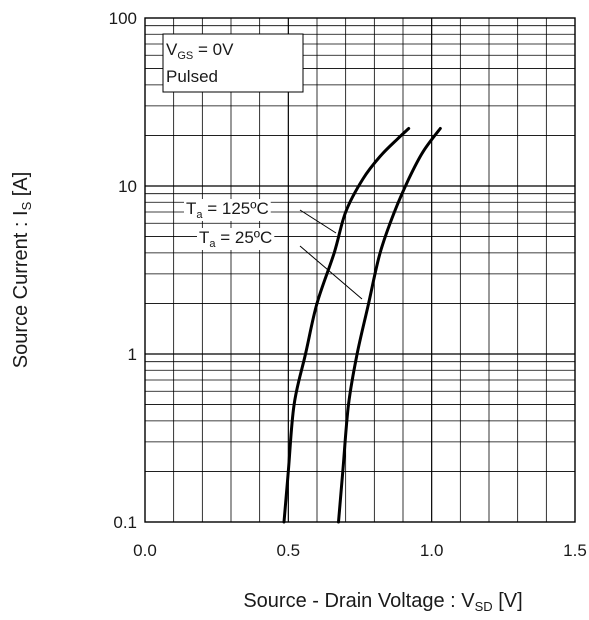 This screenshot has height=620, width=589. Describe the element at coordinates (575, 550) in the screenshot. I see `x-tick-label: 1.5` at that location.